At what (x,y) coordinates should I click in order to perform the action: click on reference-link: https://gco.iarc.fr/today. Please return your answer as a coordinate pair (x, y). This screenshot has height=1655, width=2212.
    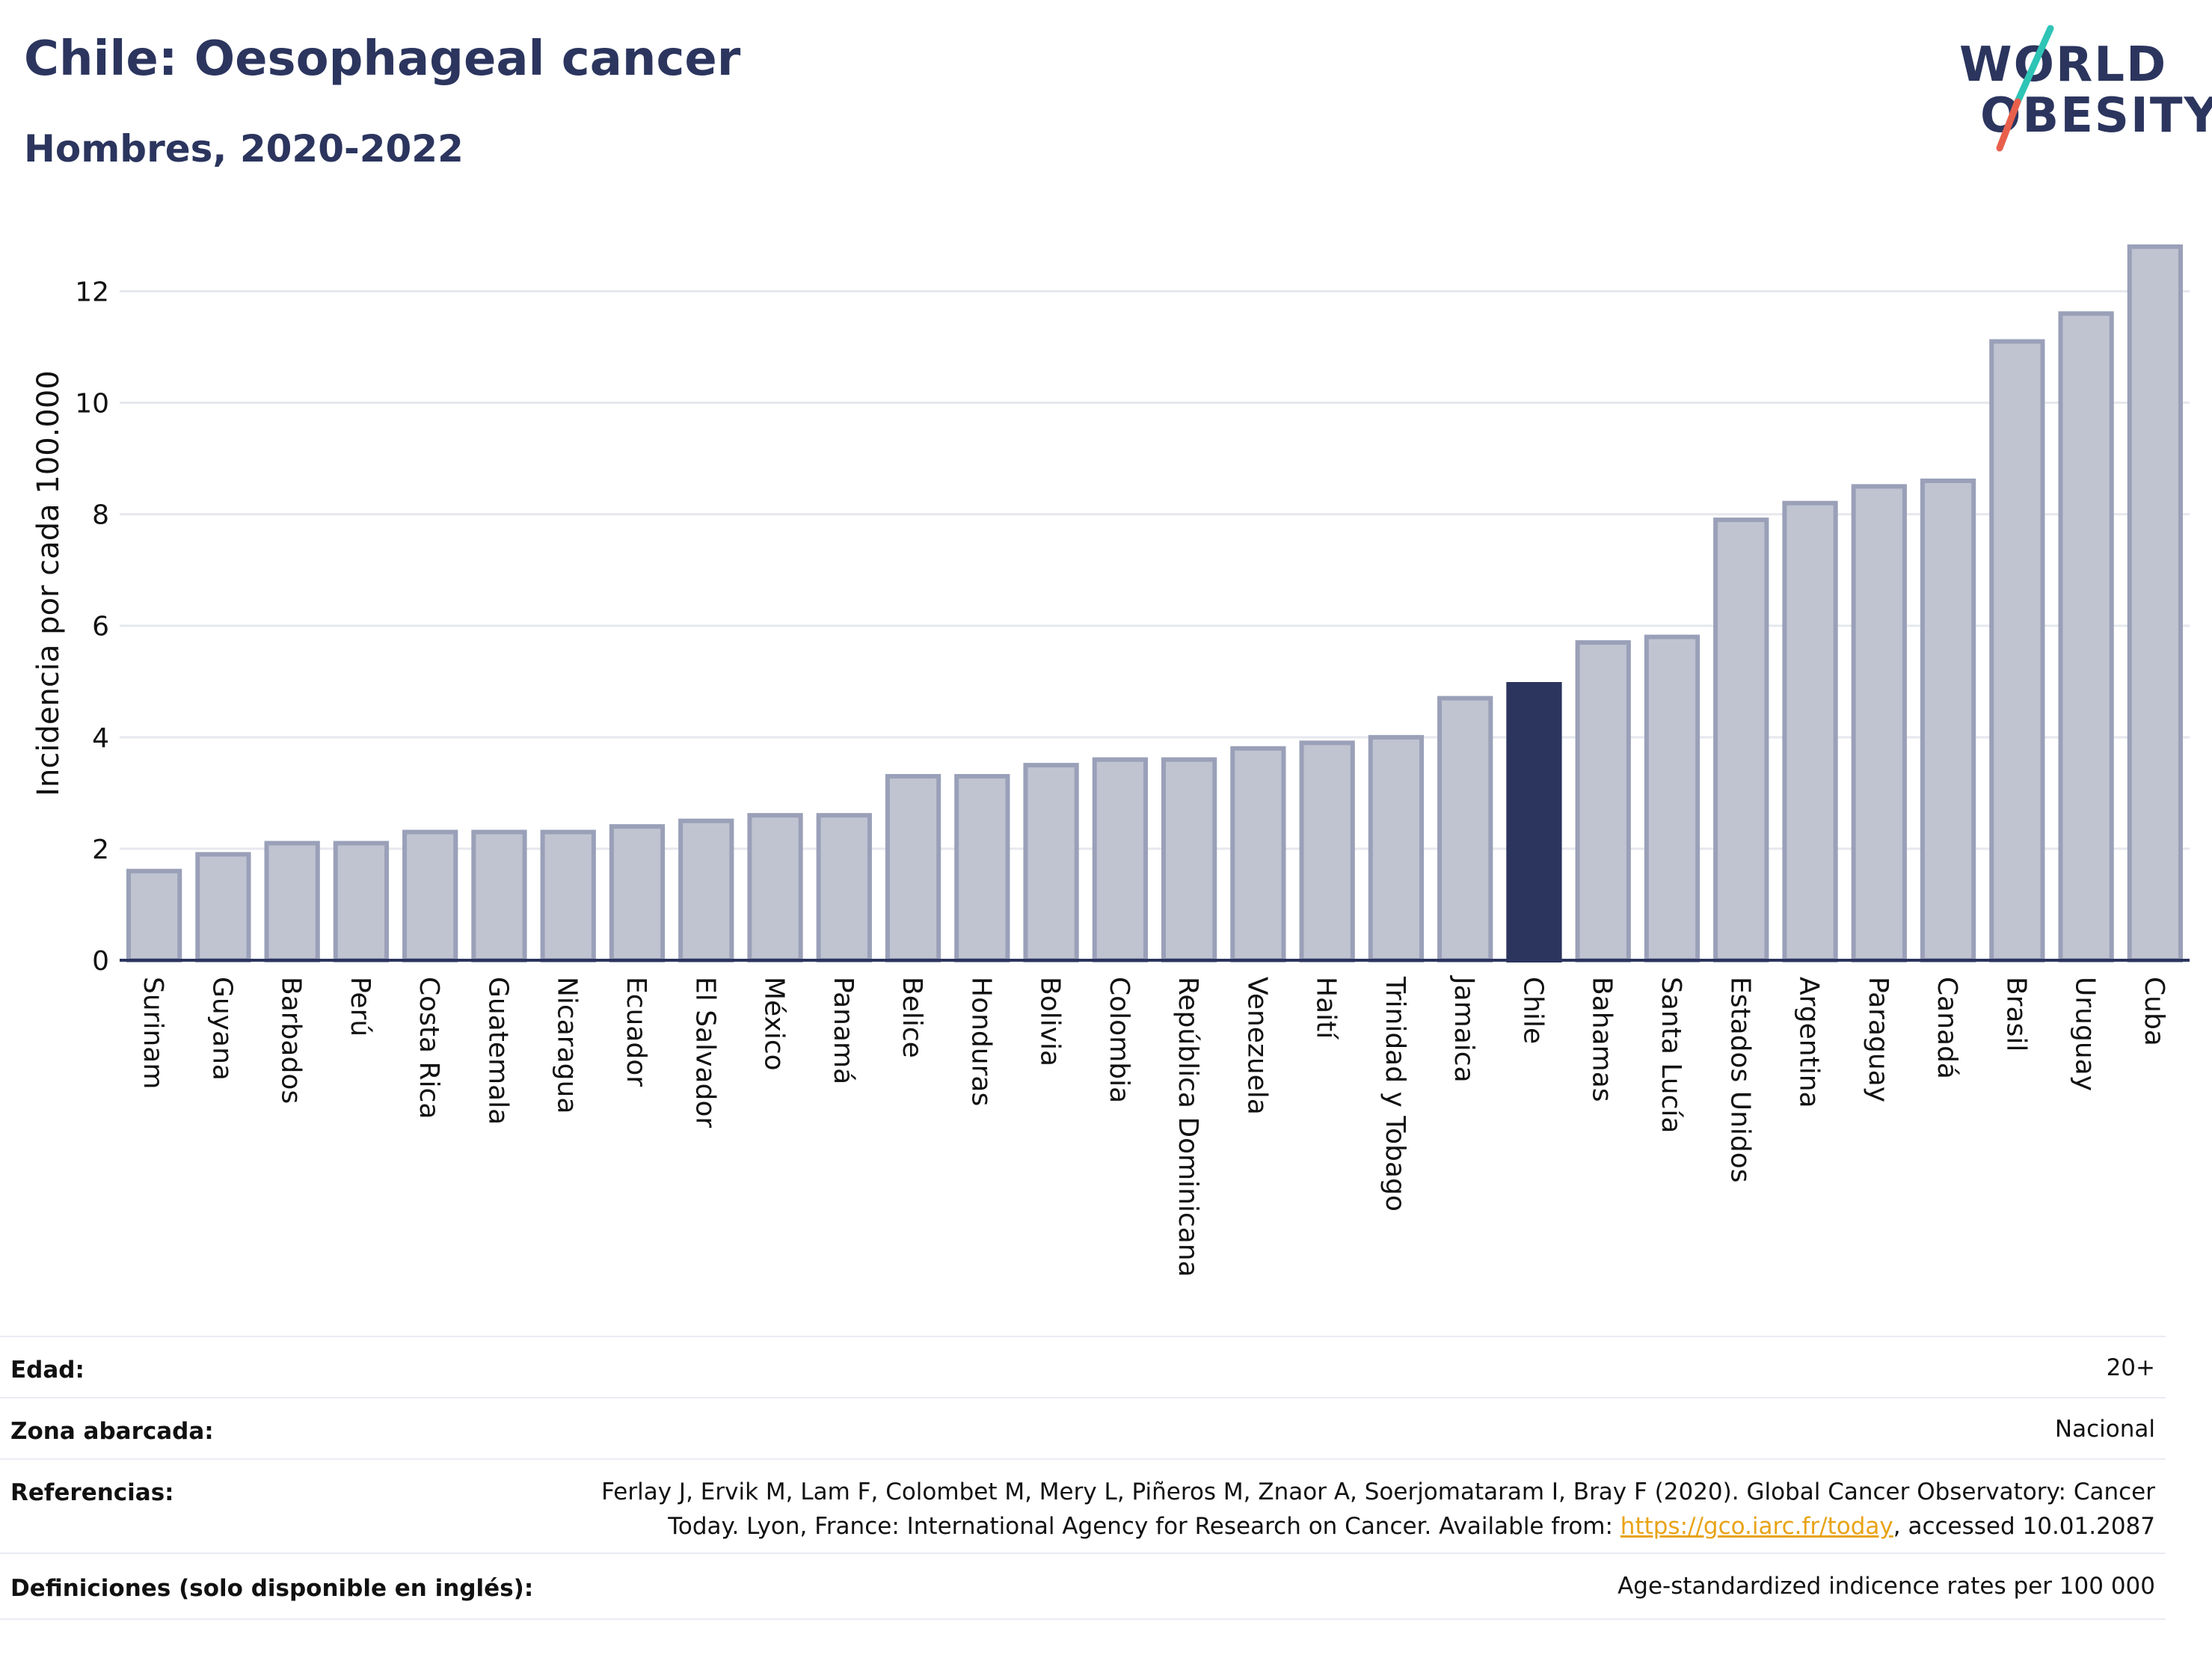
    Looking at the image, I should click on (1756, 1526).